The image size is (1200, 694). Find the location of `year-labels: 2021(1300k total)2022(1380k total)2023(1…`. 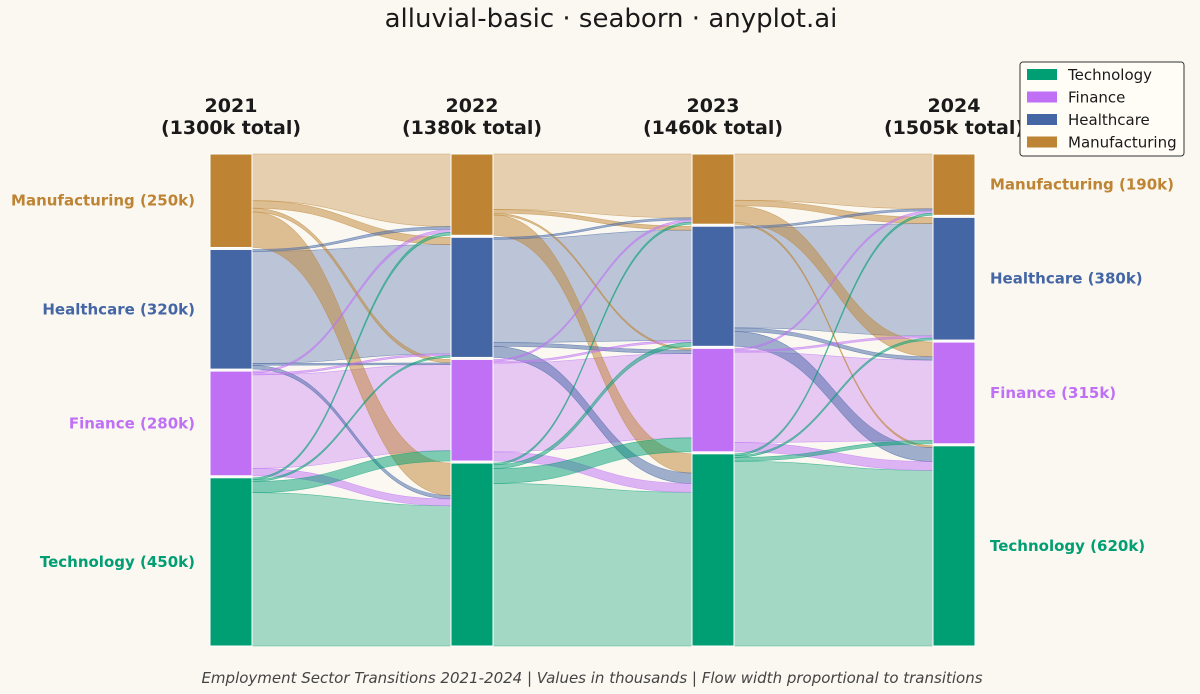

year-labels: 2021(1300k total)2022(1380k total)2023(1… is located at coordinates (592, 117).